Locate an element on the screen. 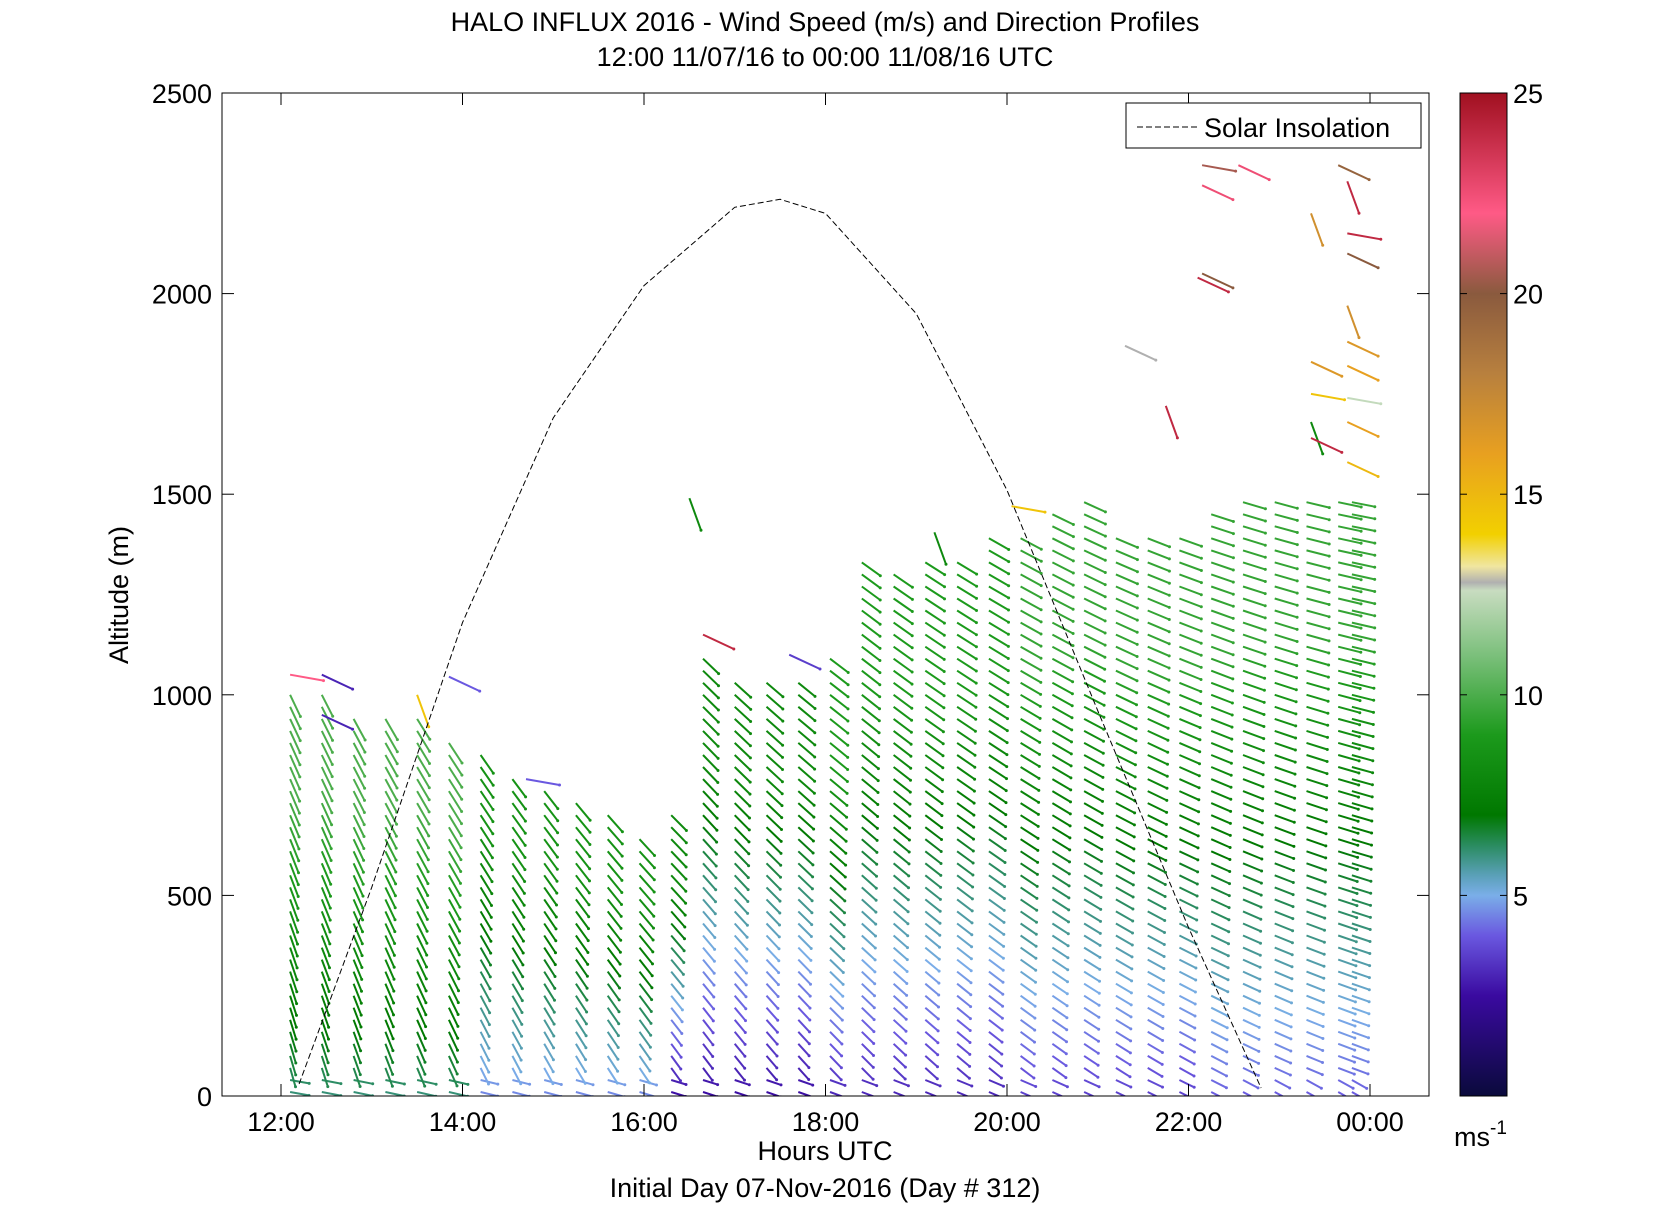 This screenshot has height=1216, width=1679. legend-box is located at coordinates (1273, 125).